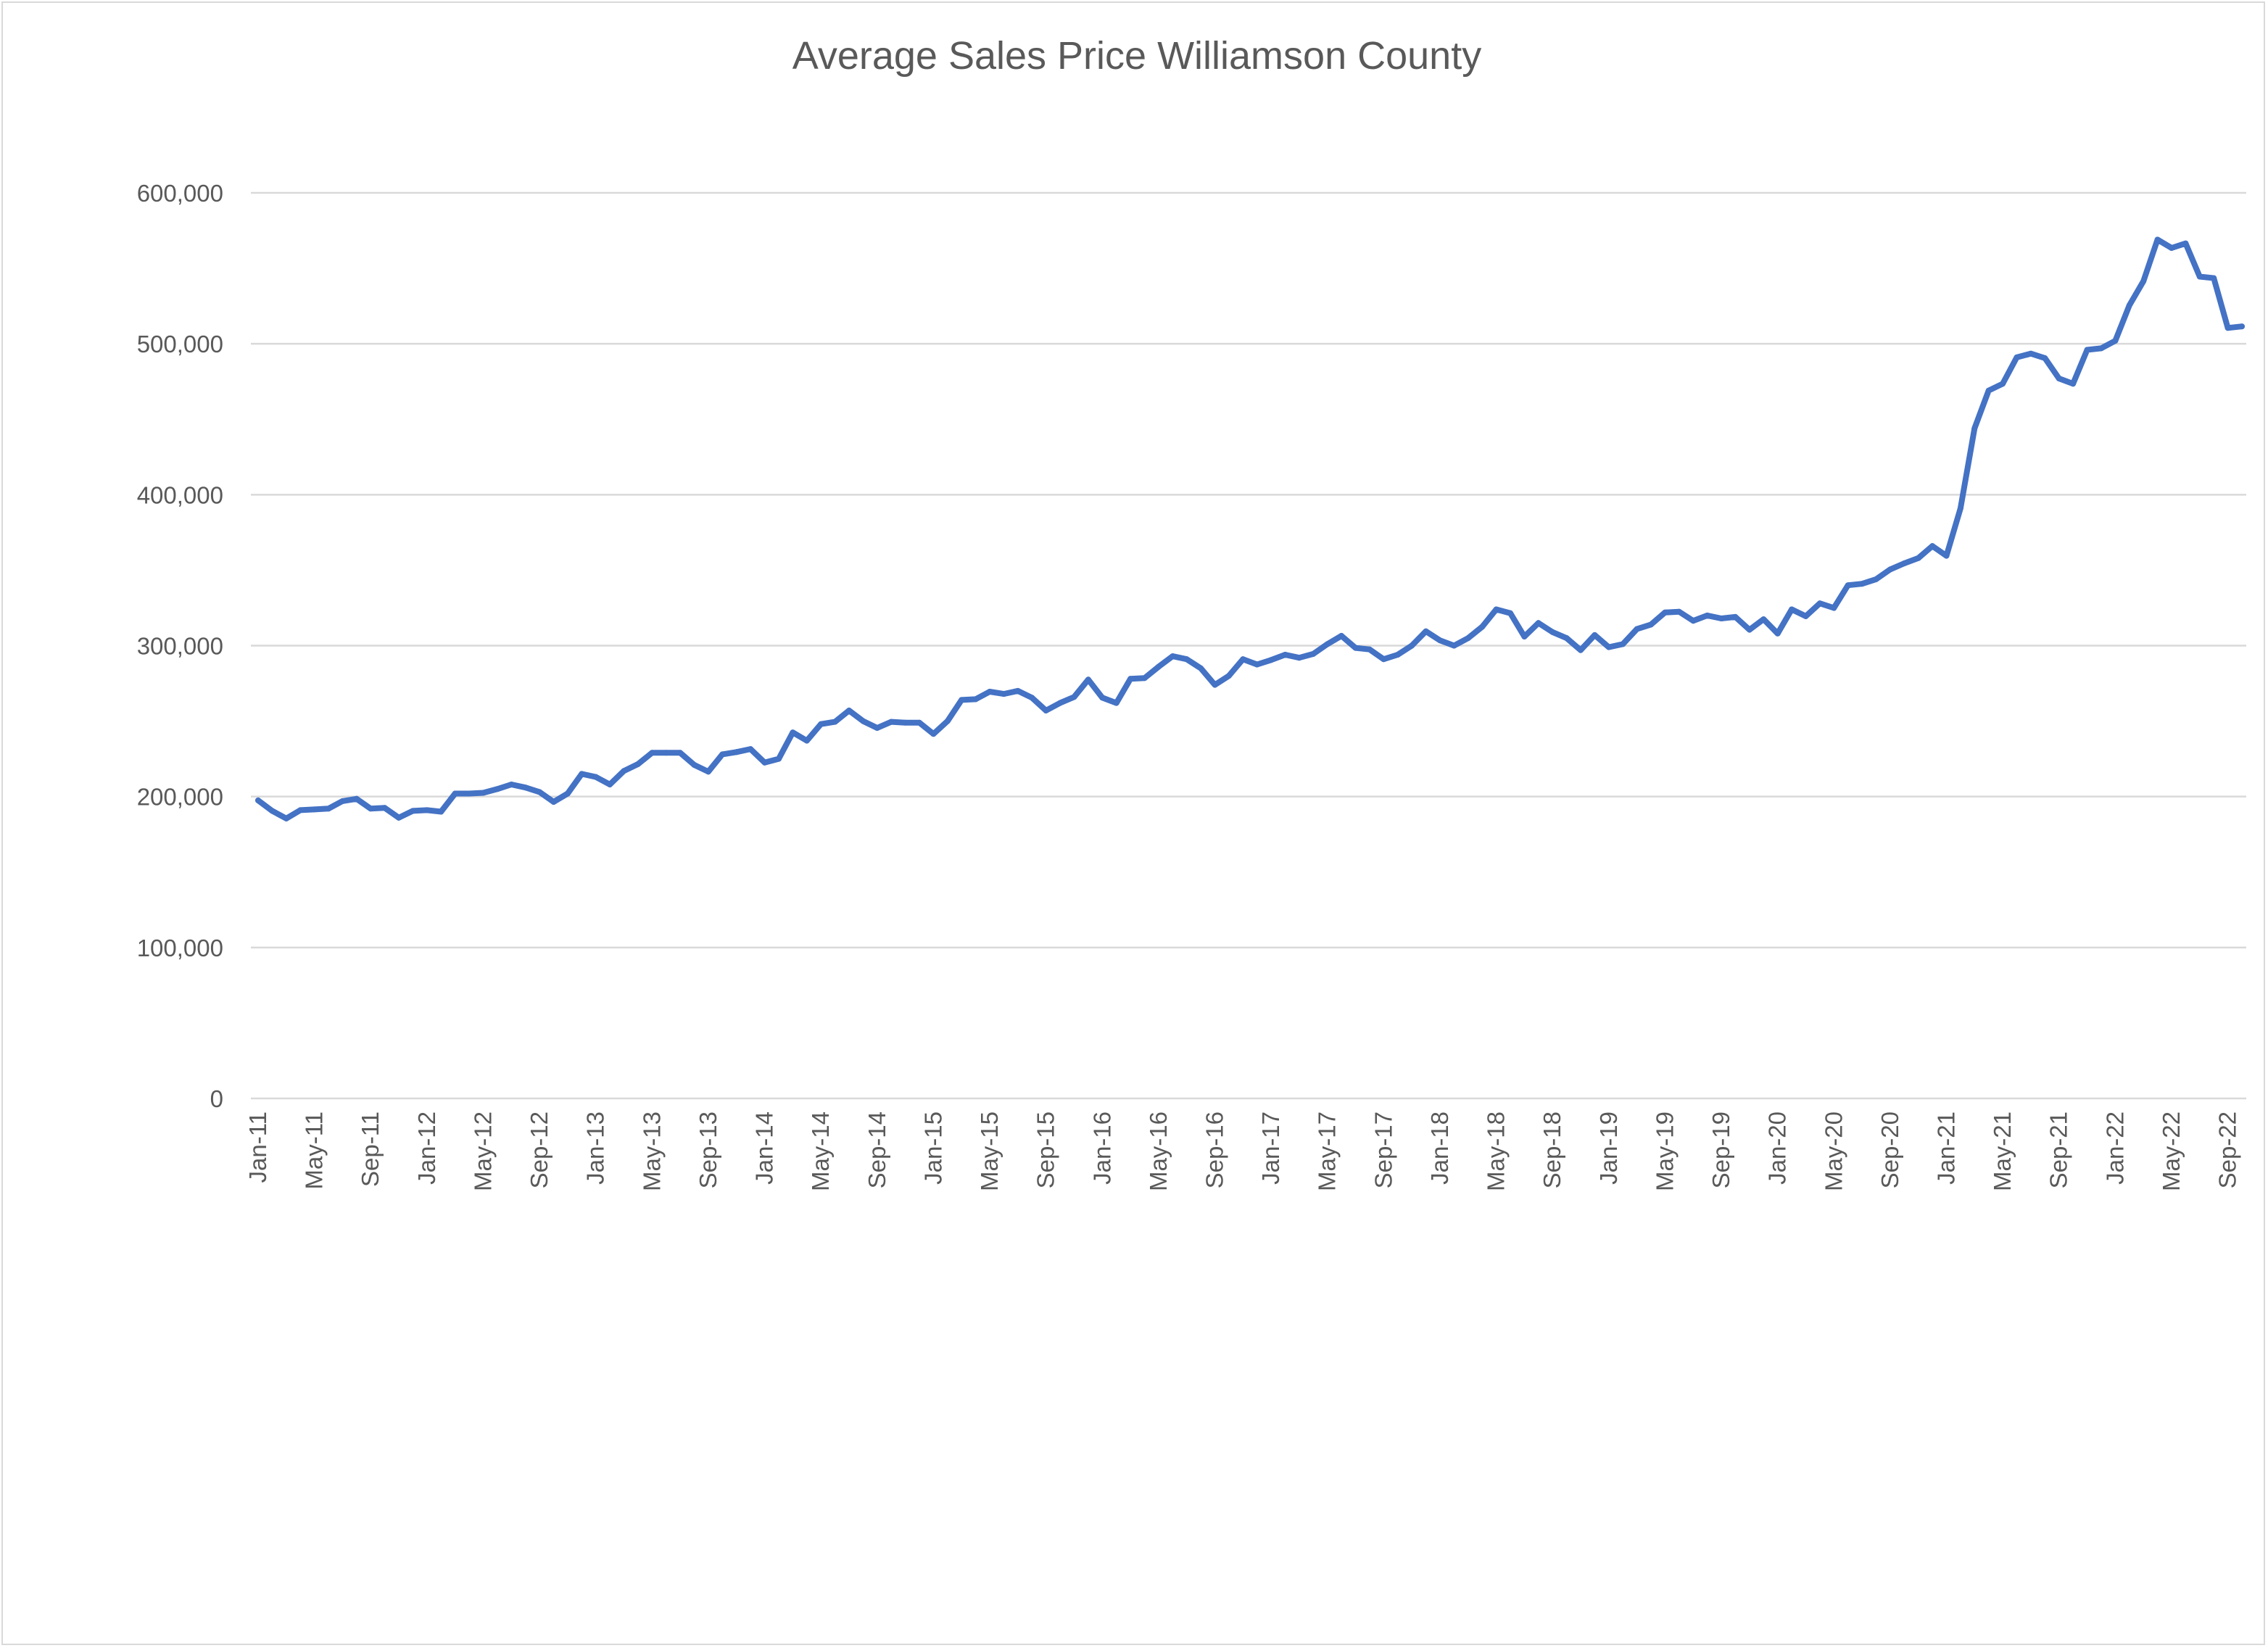  What do you see at coordinates (1327, 1151) in the screenshot?
I see `x-tick-label: May-17` at bounding box center [1327, 1151].